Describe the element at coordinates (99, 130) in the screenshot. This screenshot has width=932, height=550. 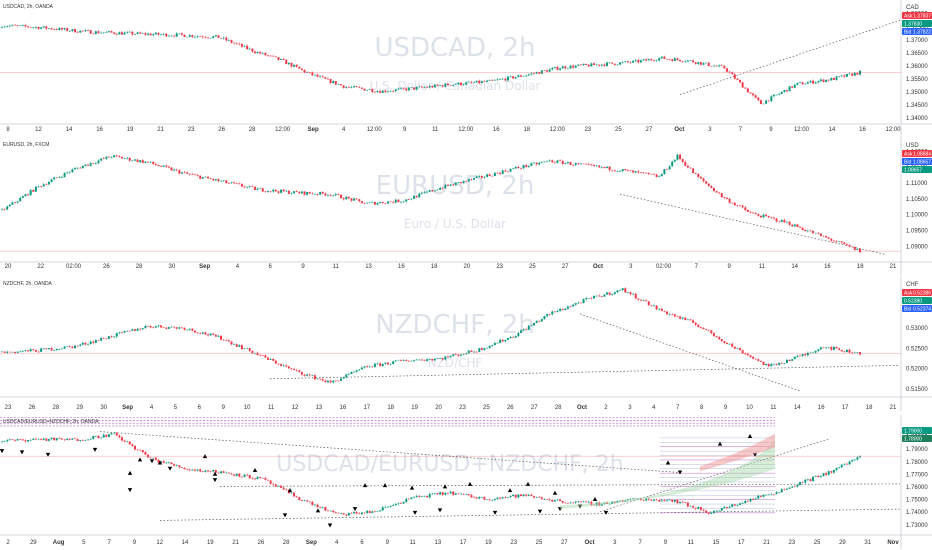
I see `x-tick-label: 16` at that location.